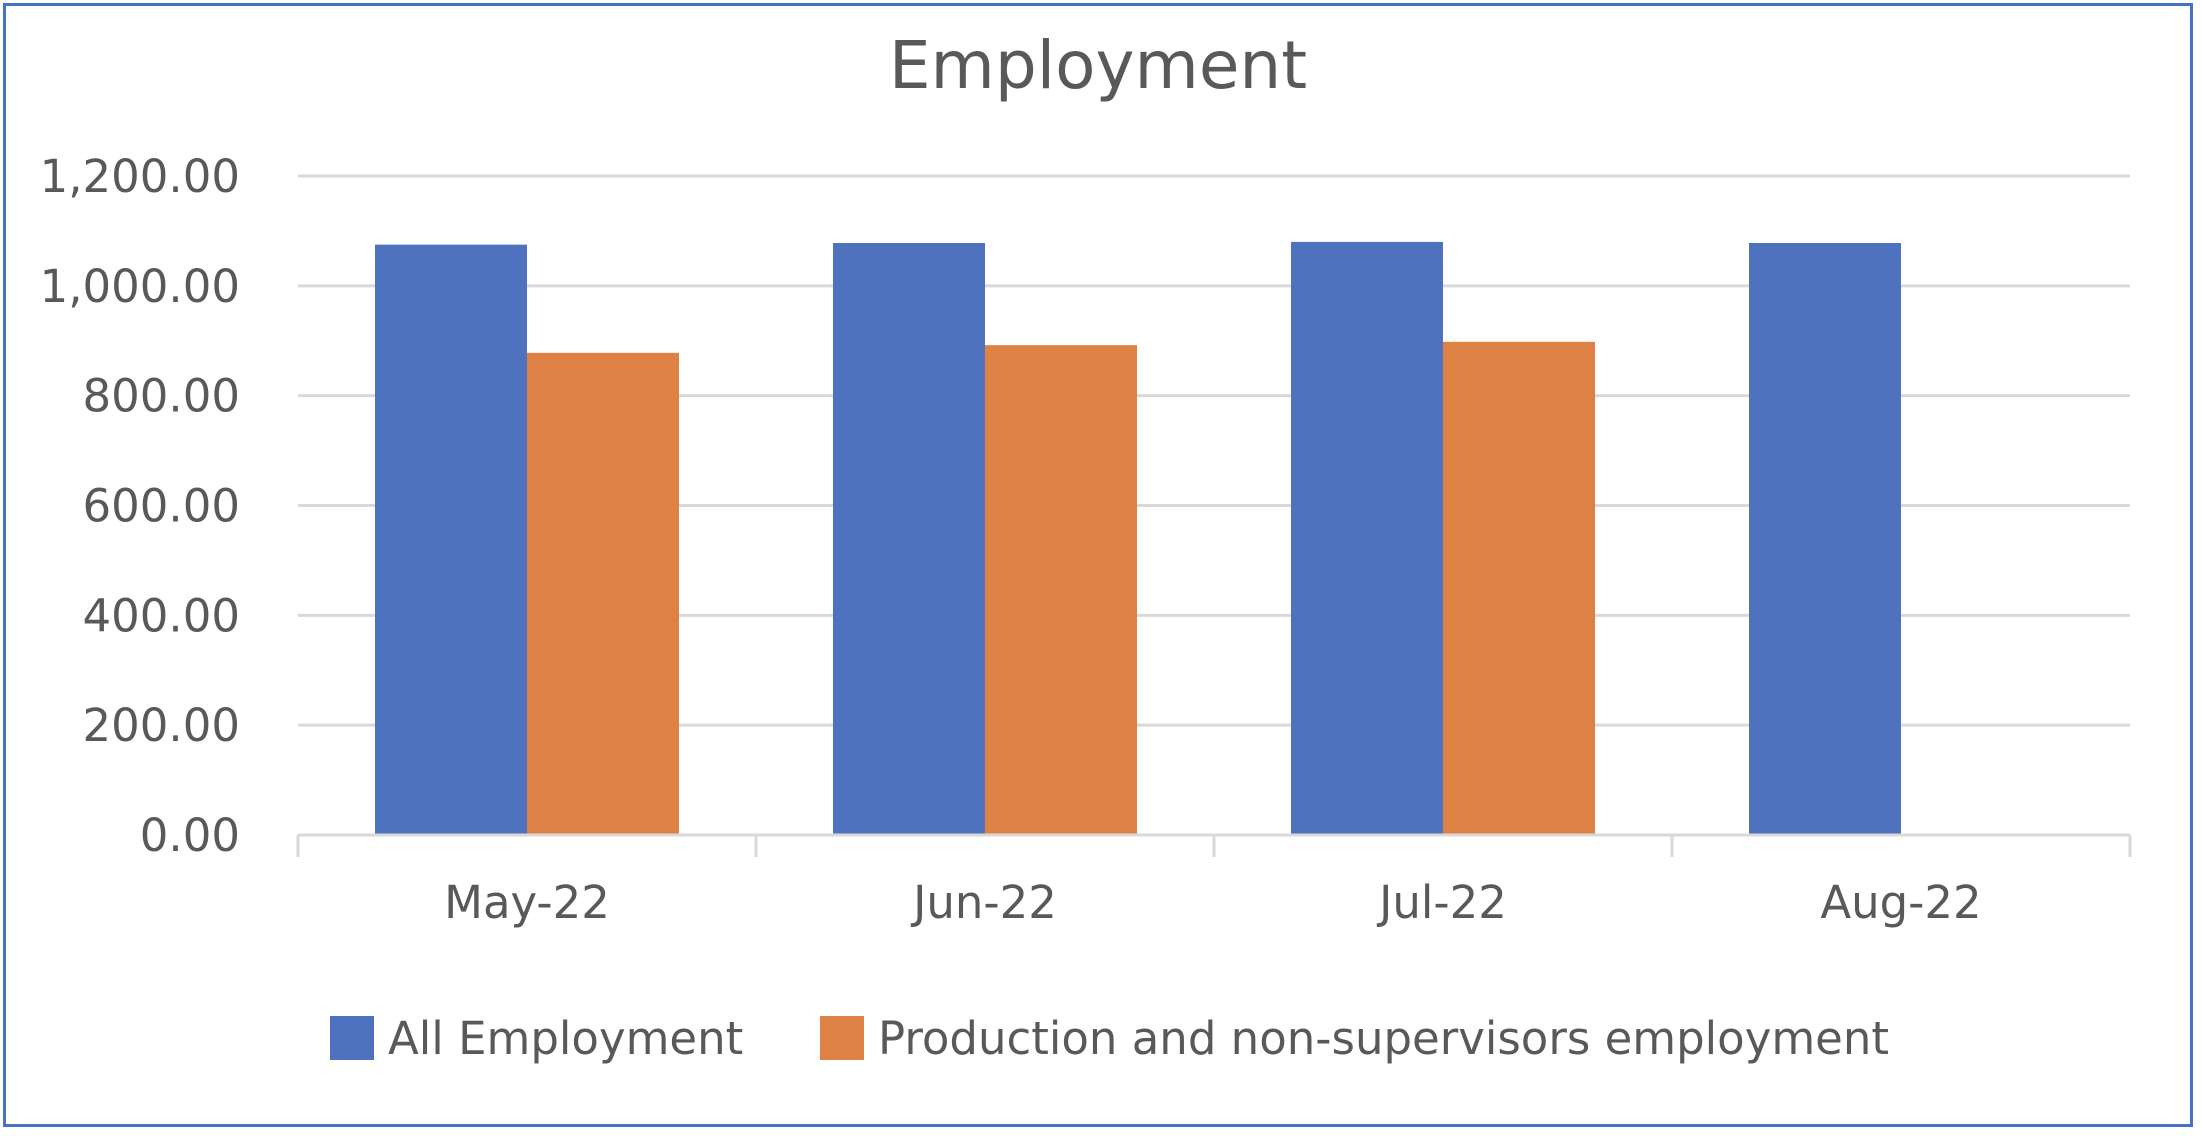  Describe the element at coordinates (140, 176) in the screenshot. I see `y-tick-label: 1,200.00` at that location.